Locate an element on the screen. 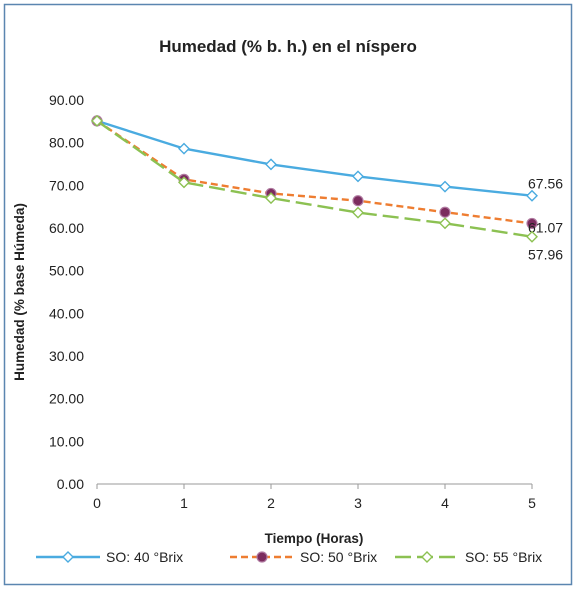 Image resolution: width=577 pixels, height=595 pixels. y-tick-label: 90.00 is located at coordinates (66, 100).